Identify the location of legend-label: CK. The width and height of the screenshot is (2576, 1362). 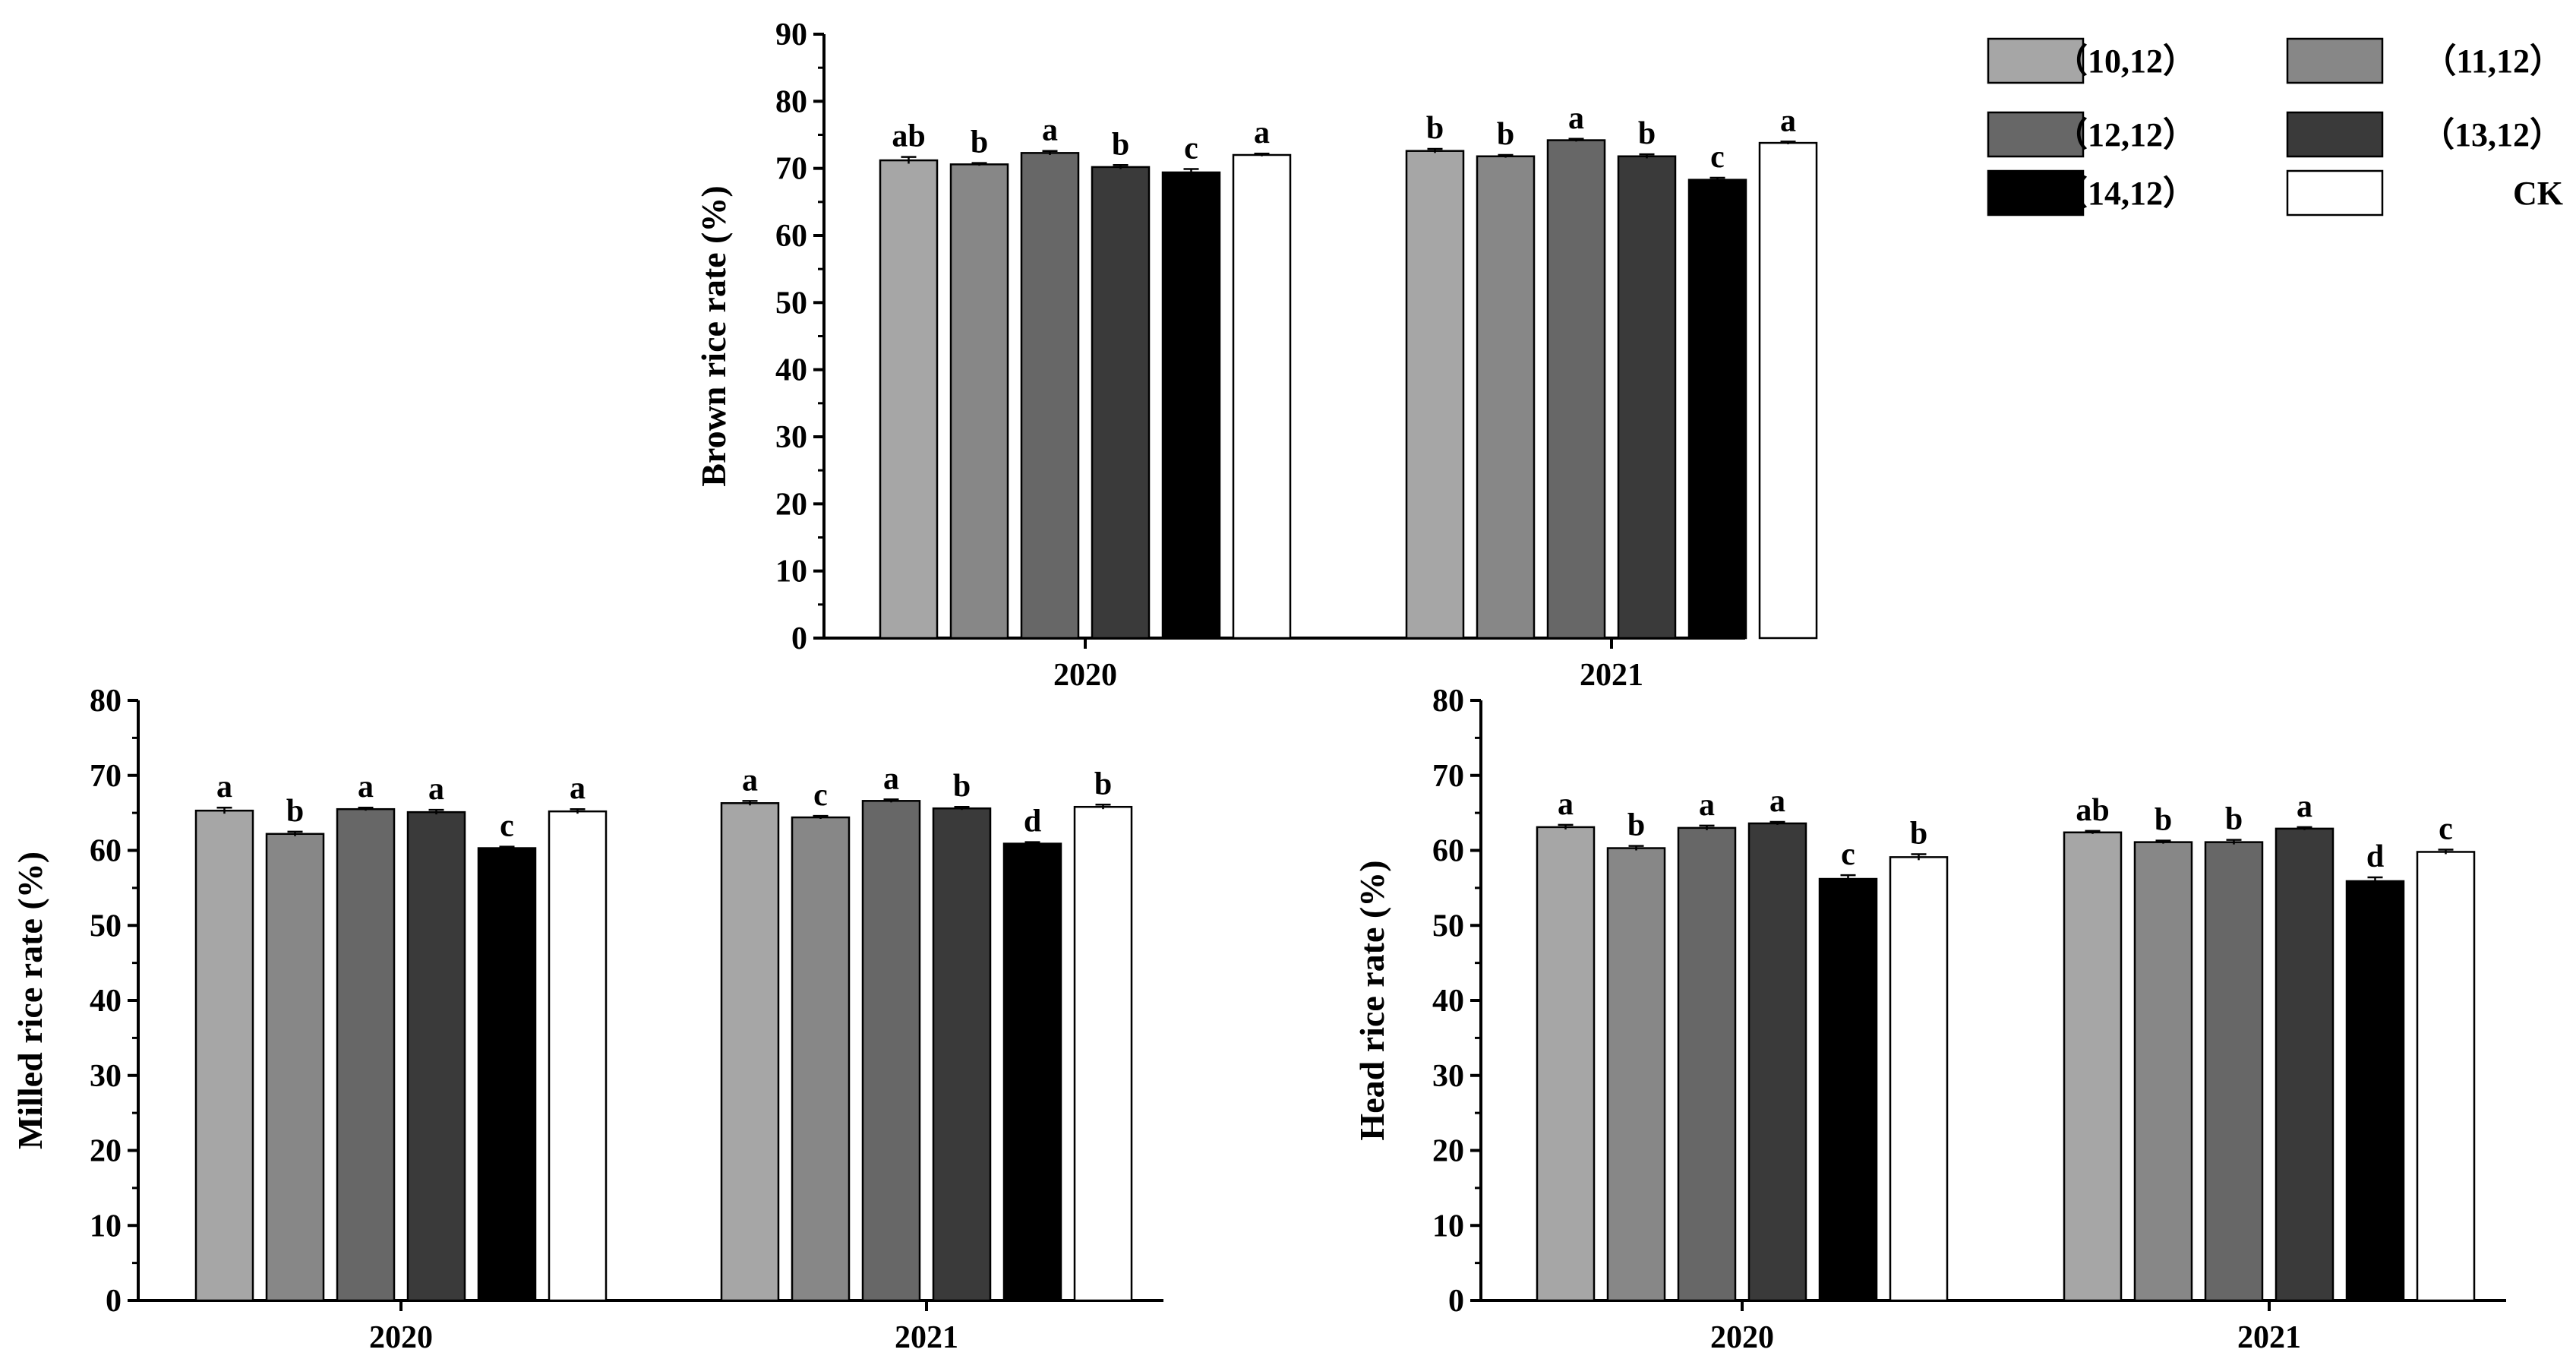
(2538, 193).